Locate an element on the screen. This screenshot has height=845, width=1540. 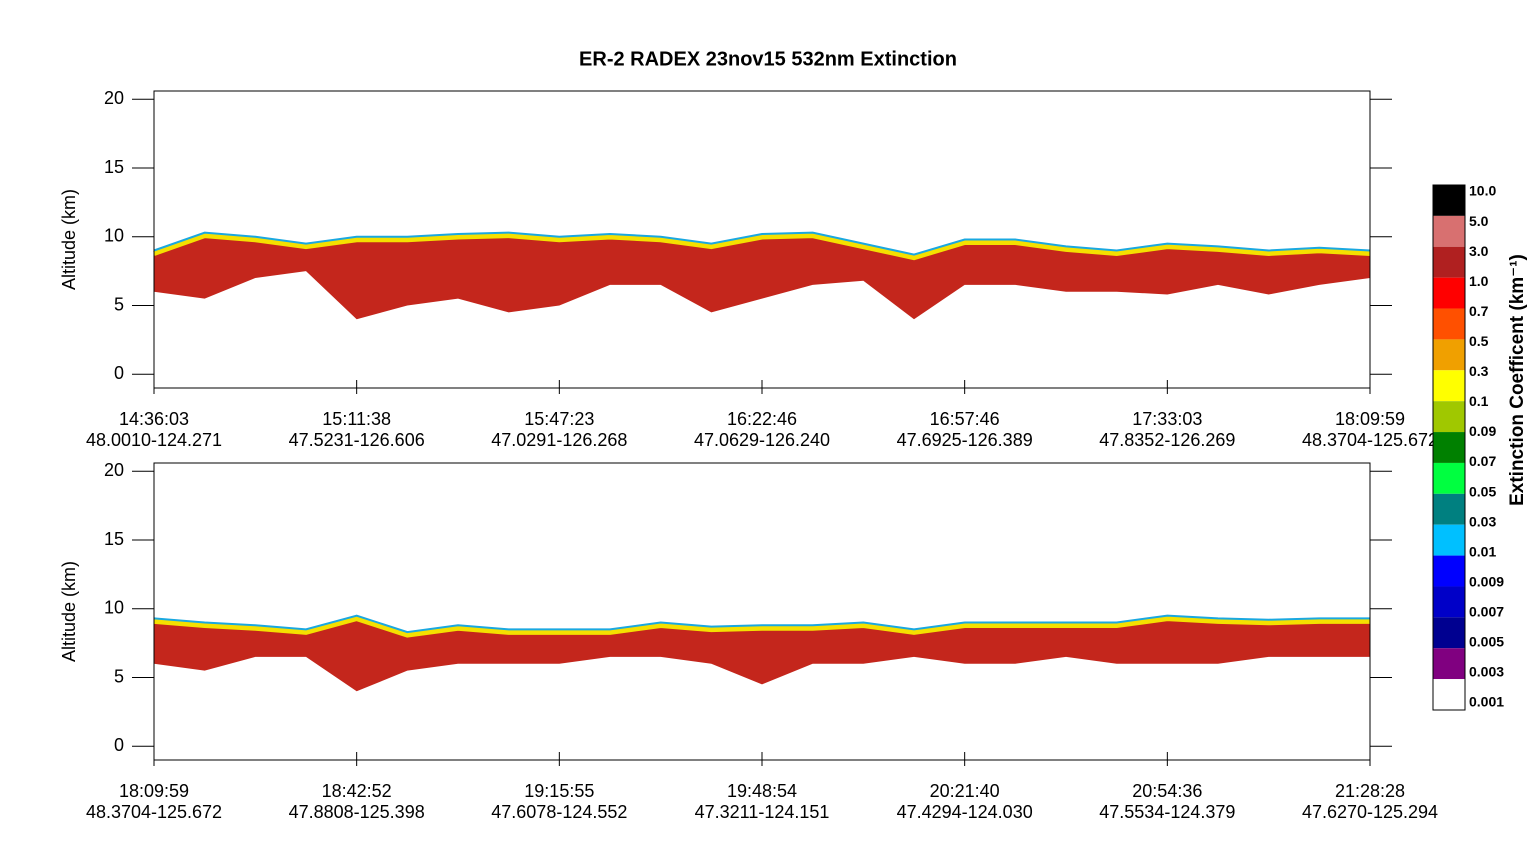
colorbar-label: 0.3 is located at coordinates (1479, 371).